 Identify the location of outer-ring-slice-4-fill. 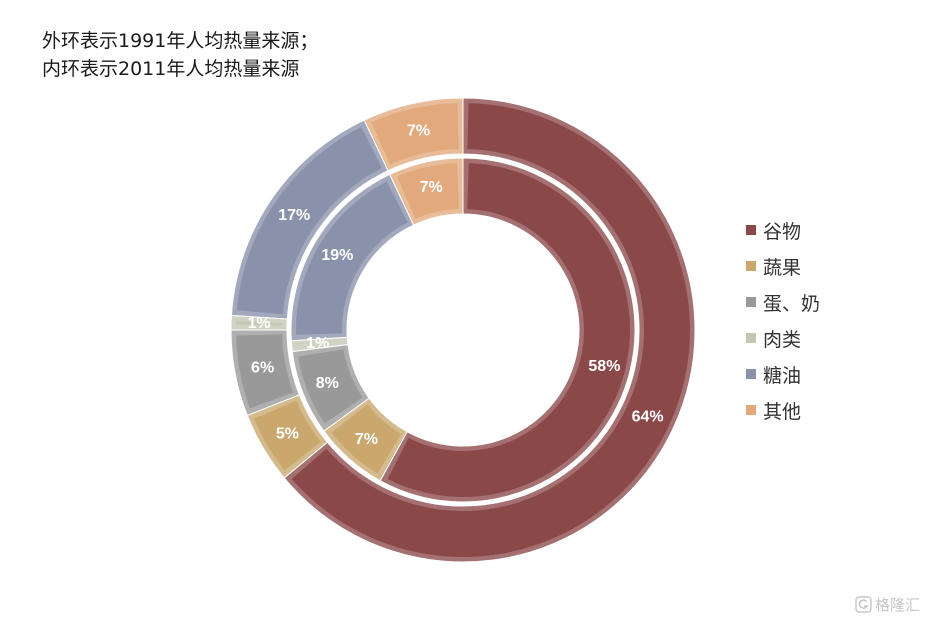
(259, 323).